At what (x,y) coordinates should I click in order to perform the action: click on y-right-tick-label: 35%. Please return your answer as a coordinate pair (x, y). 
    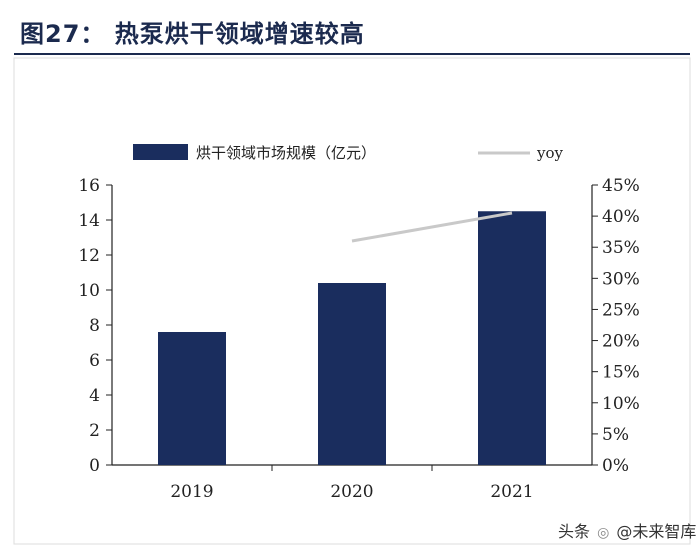
    Looking at the image, I should click on (621, 248).